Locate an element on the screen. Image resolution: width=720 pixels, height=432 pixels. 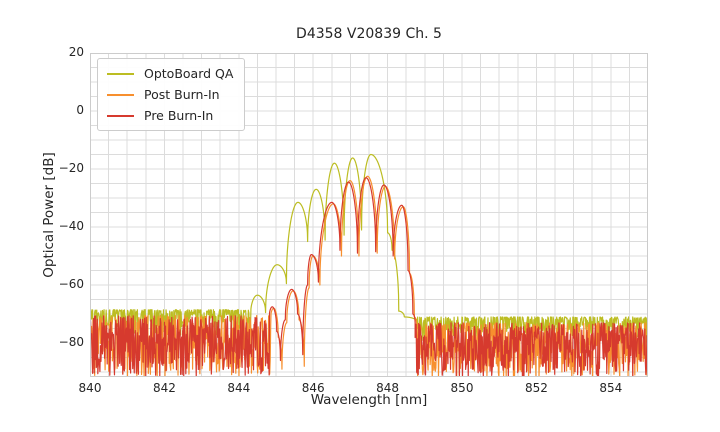
x-tick-label: 848 is located at coordinates (388, 388).